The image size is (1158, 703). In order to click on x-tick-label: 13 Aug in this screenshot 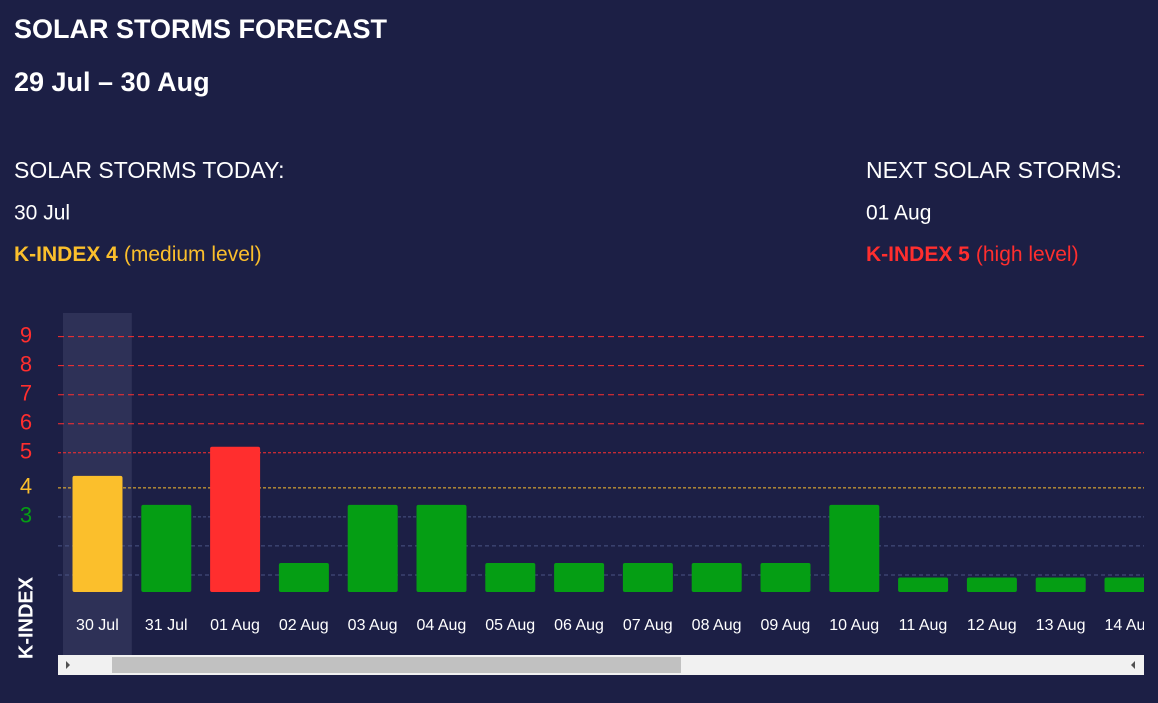, I will do `click(1061, 625)`.